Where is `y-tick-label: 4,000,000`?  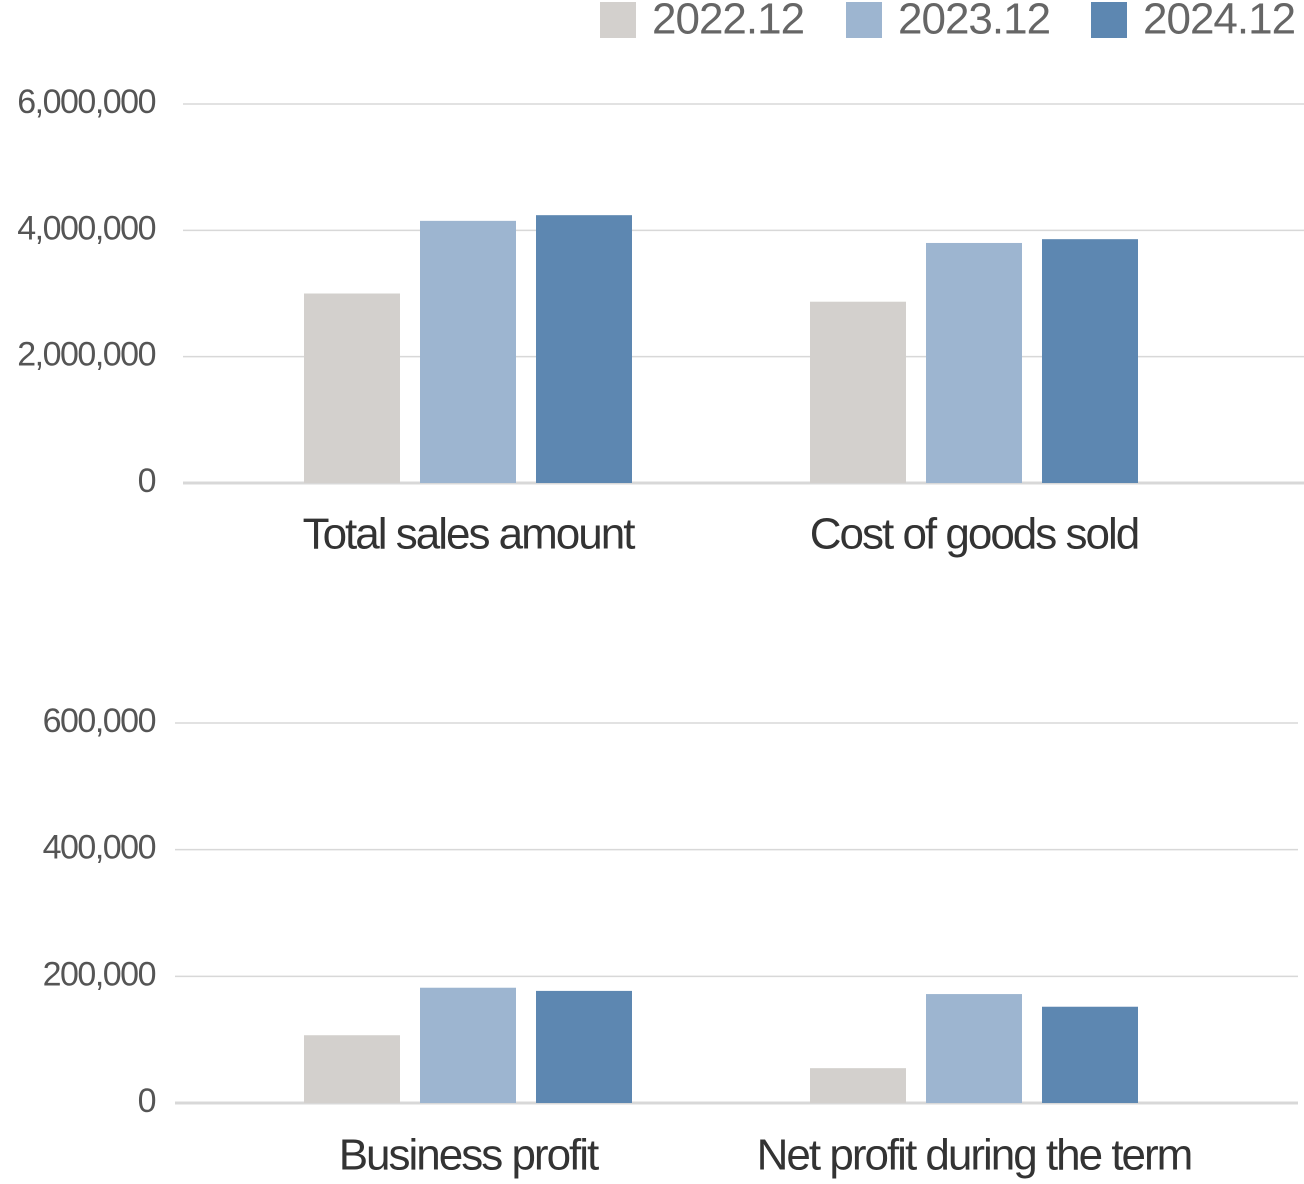
y-tick-label: 4,000,000 is located at coordinates (86, 228).